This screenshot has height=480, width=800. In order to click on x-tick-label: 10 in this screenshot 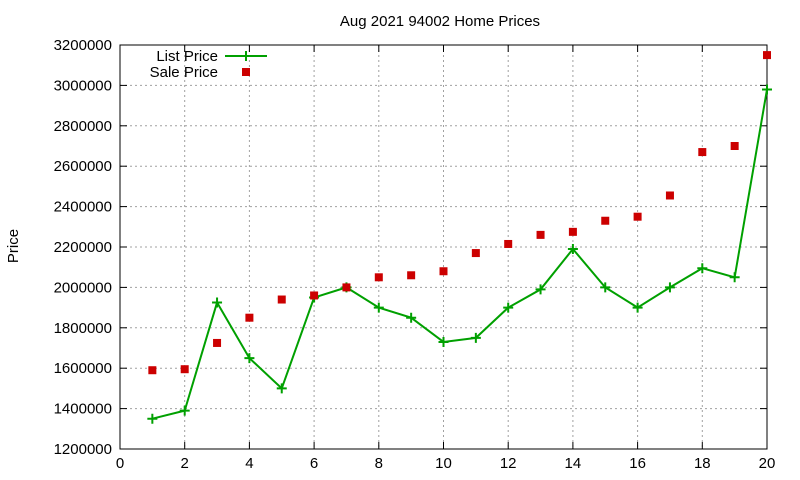, I will do `click(443, 463)`.